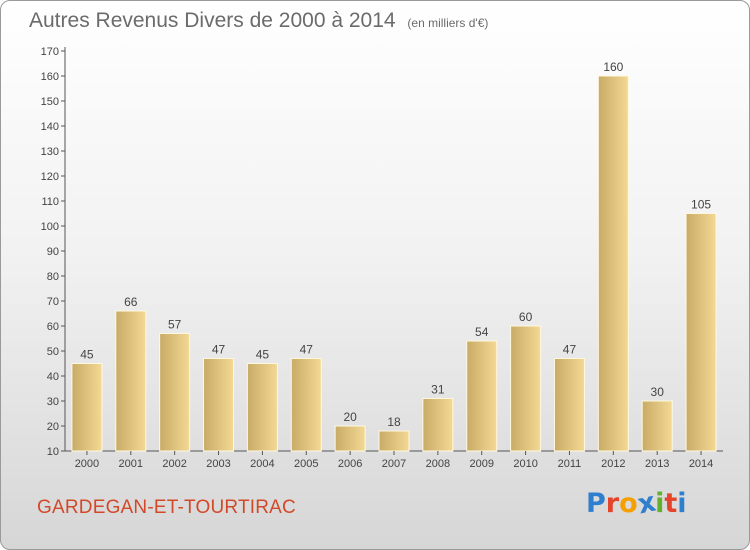 The height and width of the screenshot is (550, 750). I want to click on bar-2003, so click(219, 405).